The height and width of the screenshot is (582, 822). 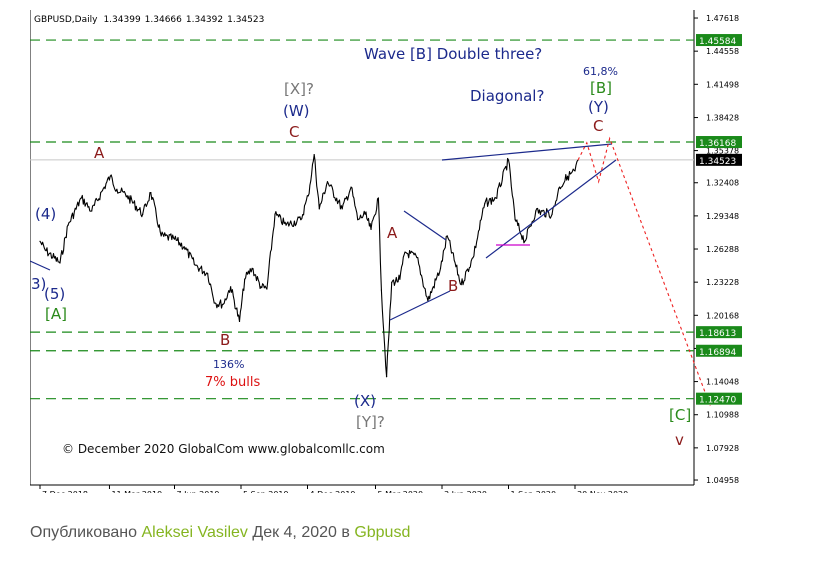 I want to click on wave-w-label: (W), so click(x=296, y=111).